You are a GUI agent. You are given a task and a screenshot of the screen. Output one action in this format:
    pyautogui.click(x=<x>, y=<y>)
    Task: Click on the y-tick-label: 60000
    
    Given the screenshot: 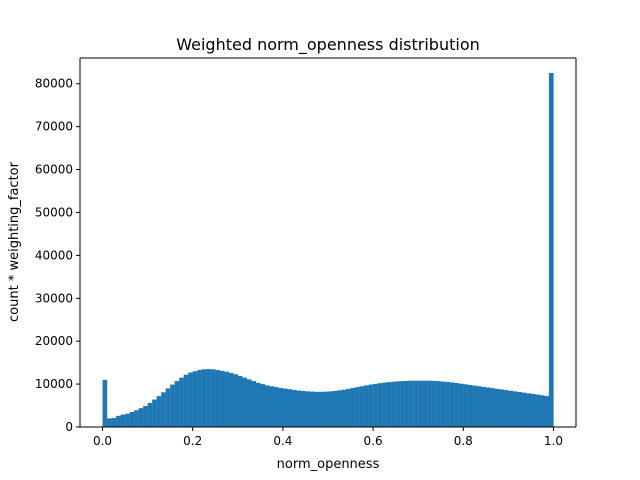 What is the action you would take?
    pyautogui.click(x=54, y=170)
    